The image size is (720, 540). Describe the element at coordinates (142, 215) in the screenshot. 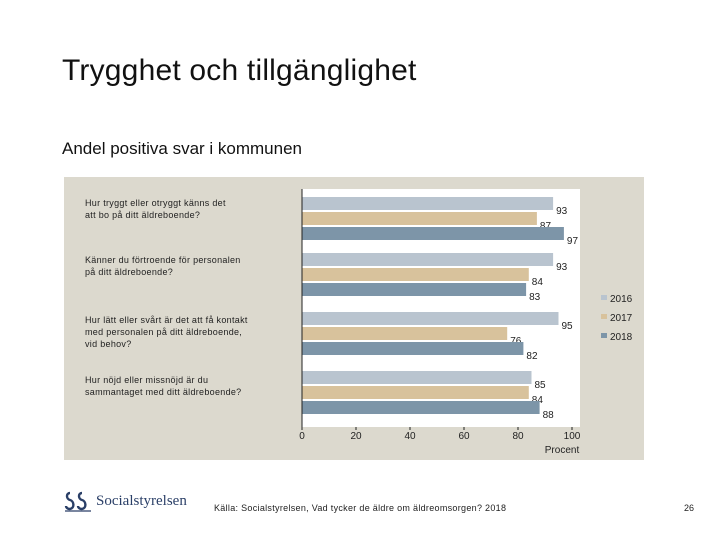

I see `category-label: att bo på ditt äldreboende?` at that location.